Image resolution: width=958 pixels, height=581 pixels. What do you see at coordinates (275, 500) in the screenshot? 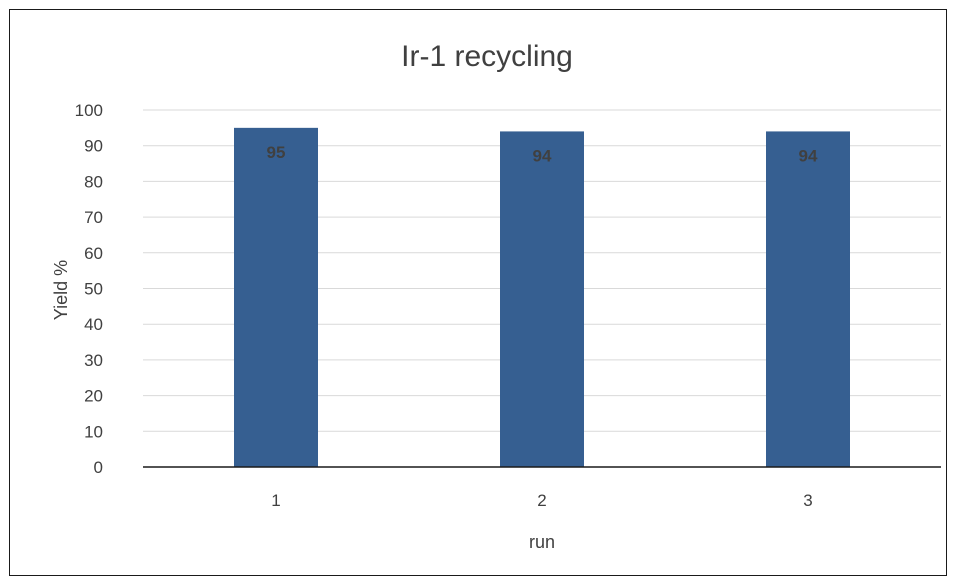
I see `x-tick-label: 1` at bounding box center [275, 500].